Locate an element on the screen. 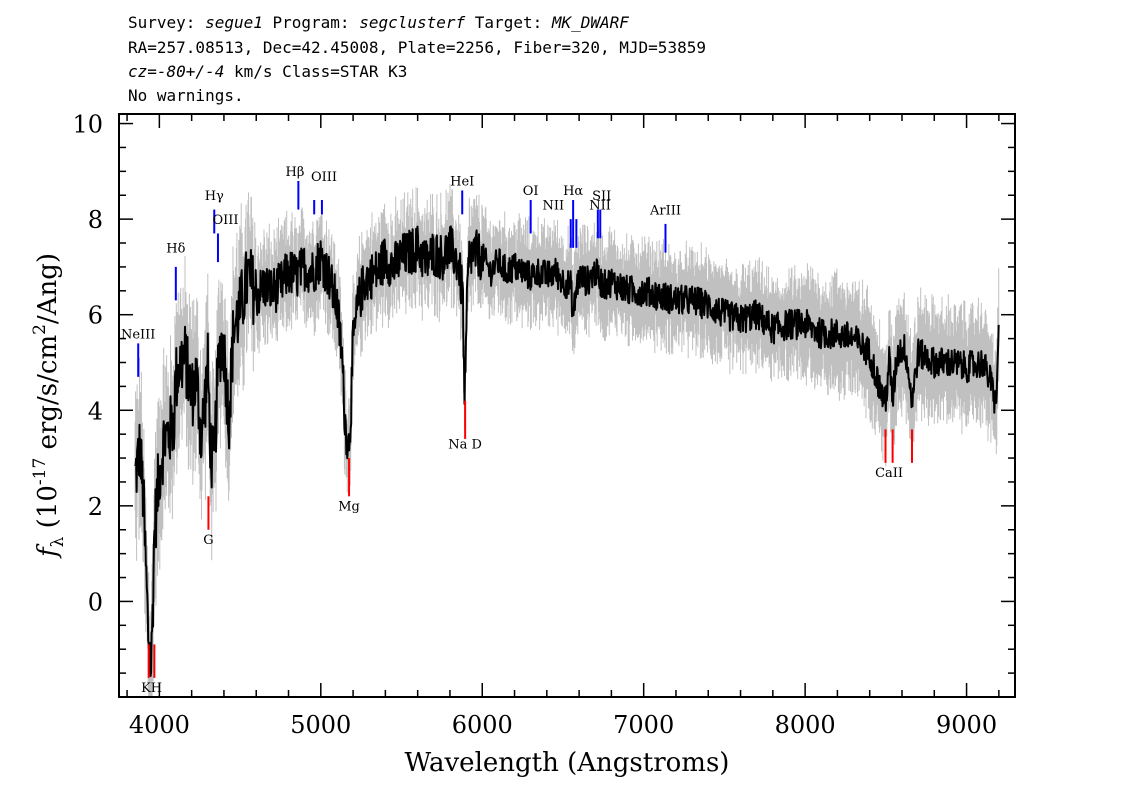  program-value: segclusterf is located at coordinates (412, 22).